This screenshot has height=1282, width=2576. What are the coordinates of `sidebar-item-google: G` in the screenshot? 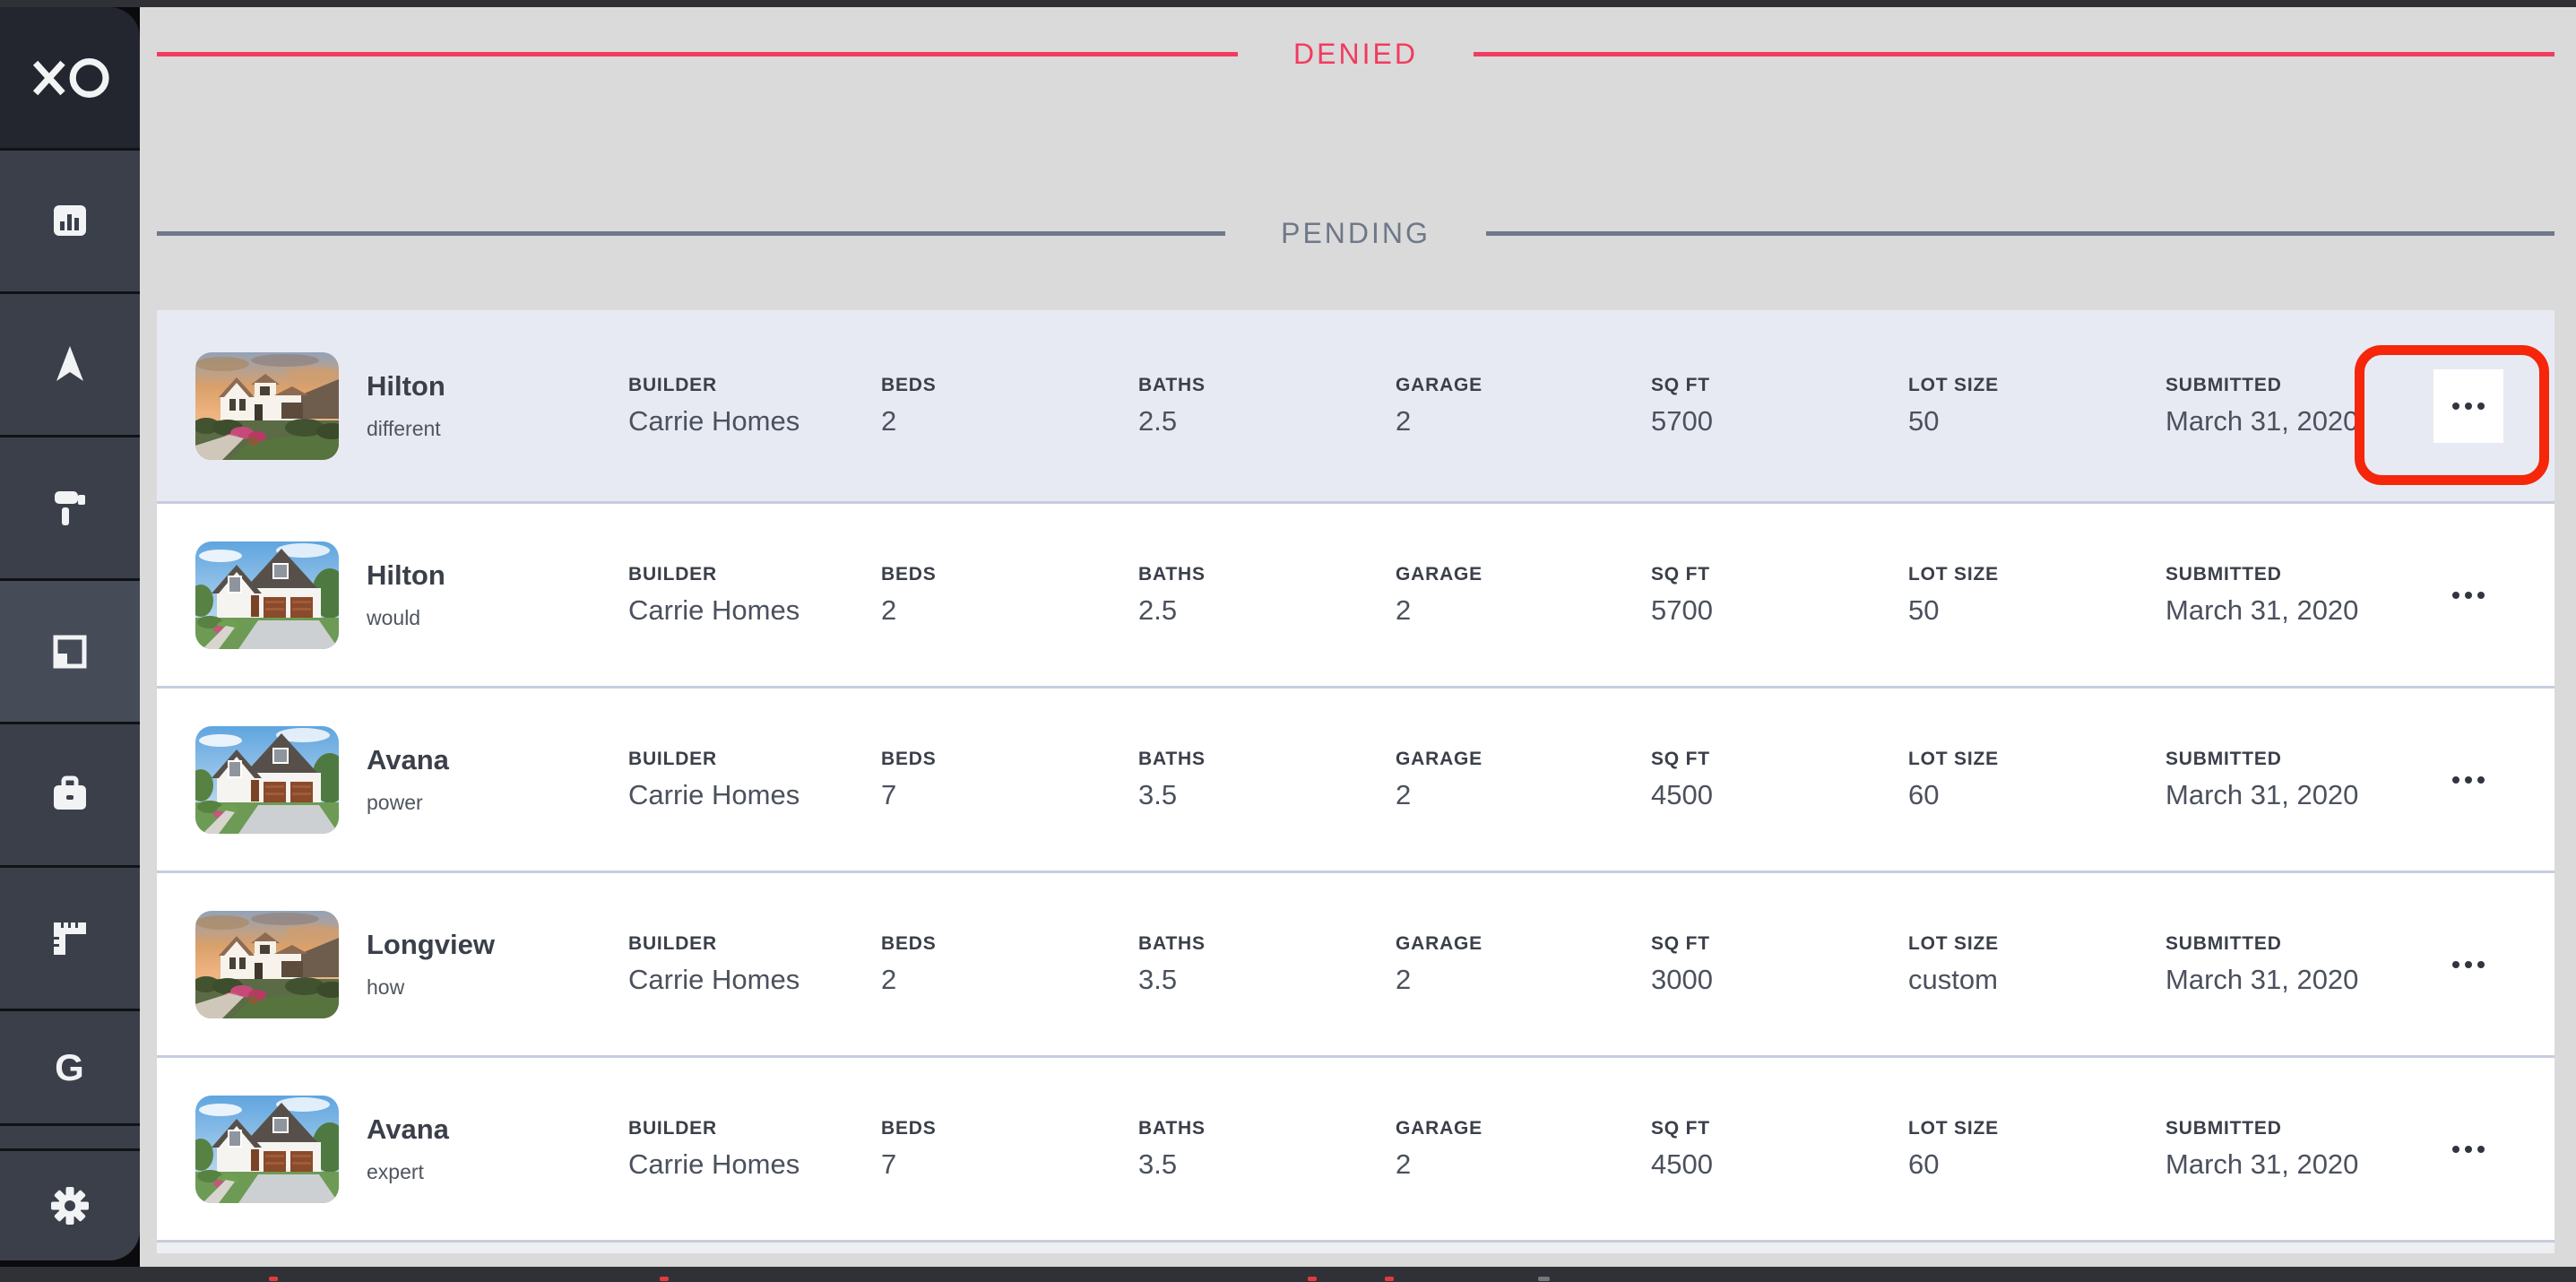 It's located at (70, 1068).